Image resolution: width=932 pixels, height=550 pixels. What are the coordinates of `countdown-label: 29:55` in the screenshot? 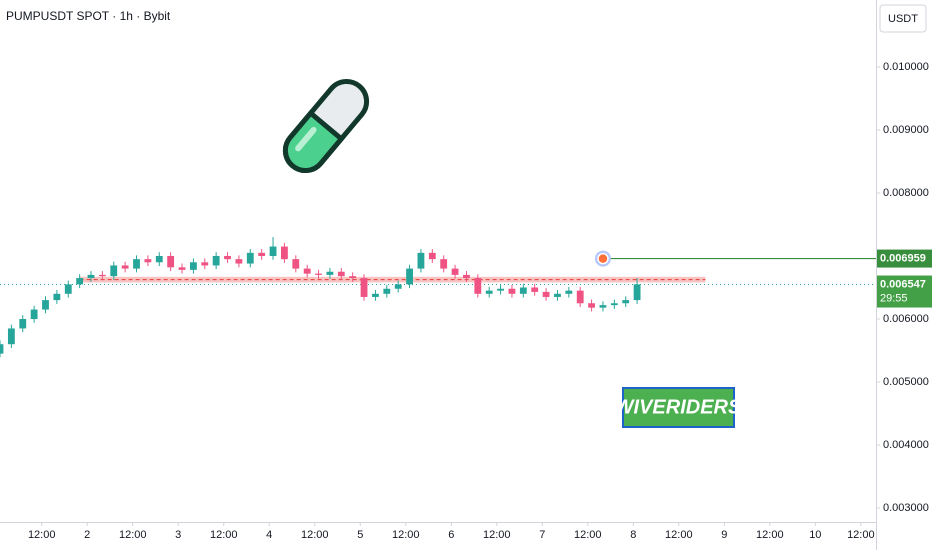 It's located at (894, 298).